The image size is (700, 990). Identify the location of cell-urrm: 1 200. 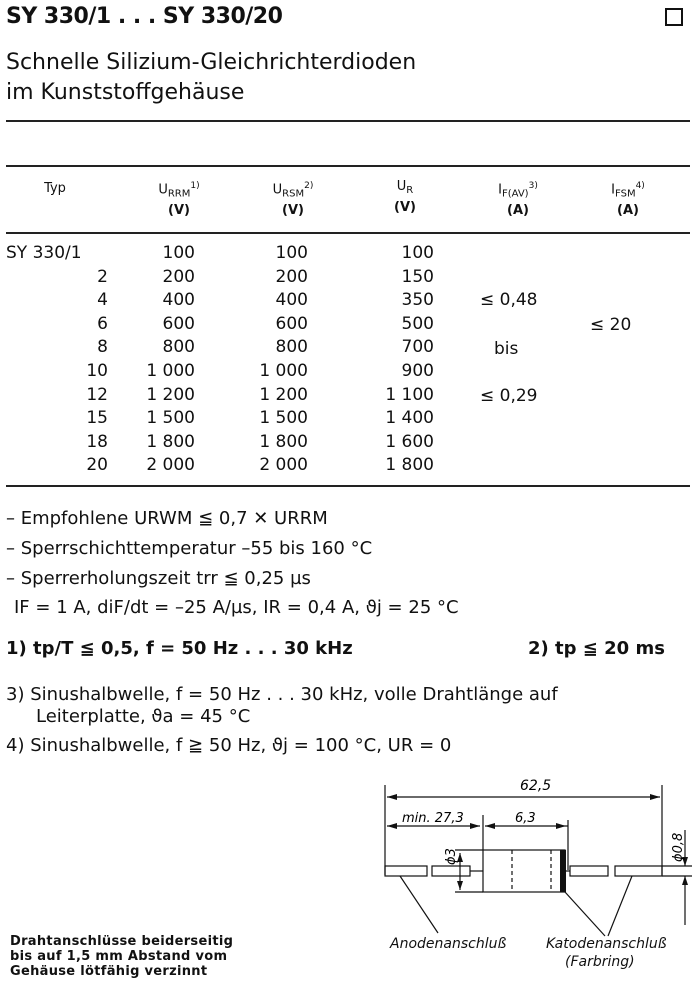
(170, 394).